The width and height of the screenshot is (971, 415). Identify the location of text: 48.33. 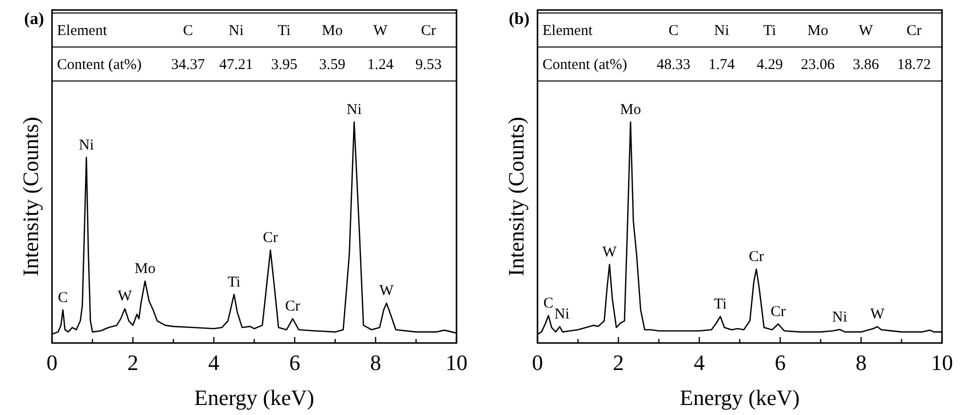
(673, 65).